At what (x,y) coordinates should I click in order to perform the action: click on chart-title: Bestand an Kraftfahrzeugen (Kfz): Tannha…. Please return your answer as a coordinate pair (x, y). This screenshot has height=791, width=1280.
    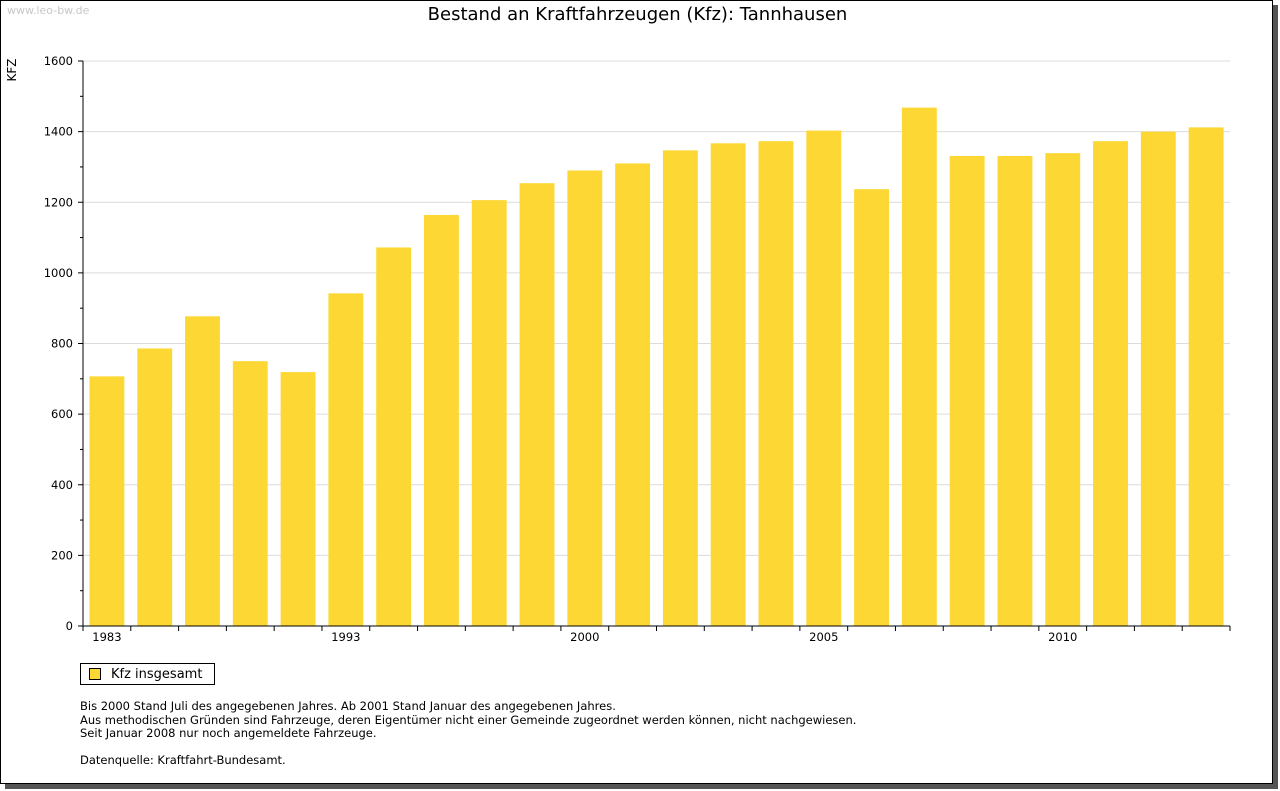
    Looking at the image, I should click on (637, 14).